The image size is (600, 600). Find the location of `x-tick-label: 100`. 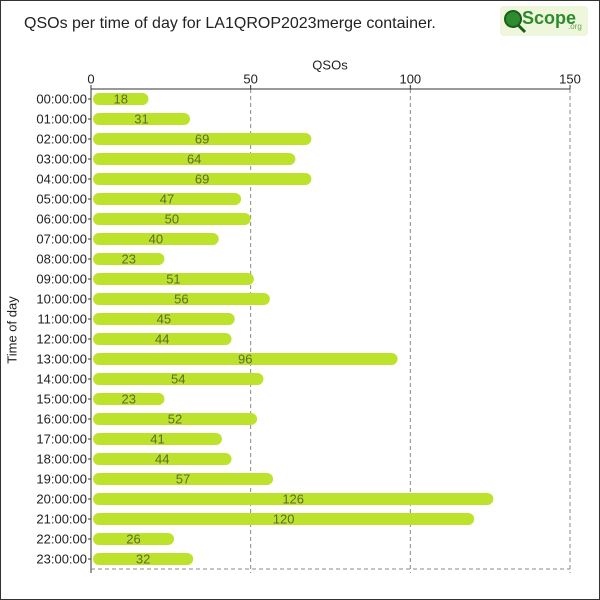

x-tick-label: 100 is located at coordinates (410, 78).